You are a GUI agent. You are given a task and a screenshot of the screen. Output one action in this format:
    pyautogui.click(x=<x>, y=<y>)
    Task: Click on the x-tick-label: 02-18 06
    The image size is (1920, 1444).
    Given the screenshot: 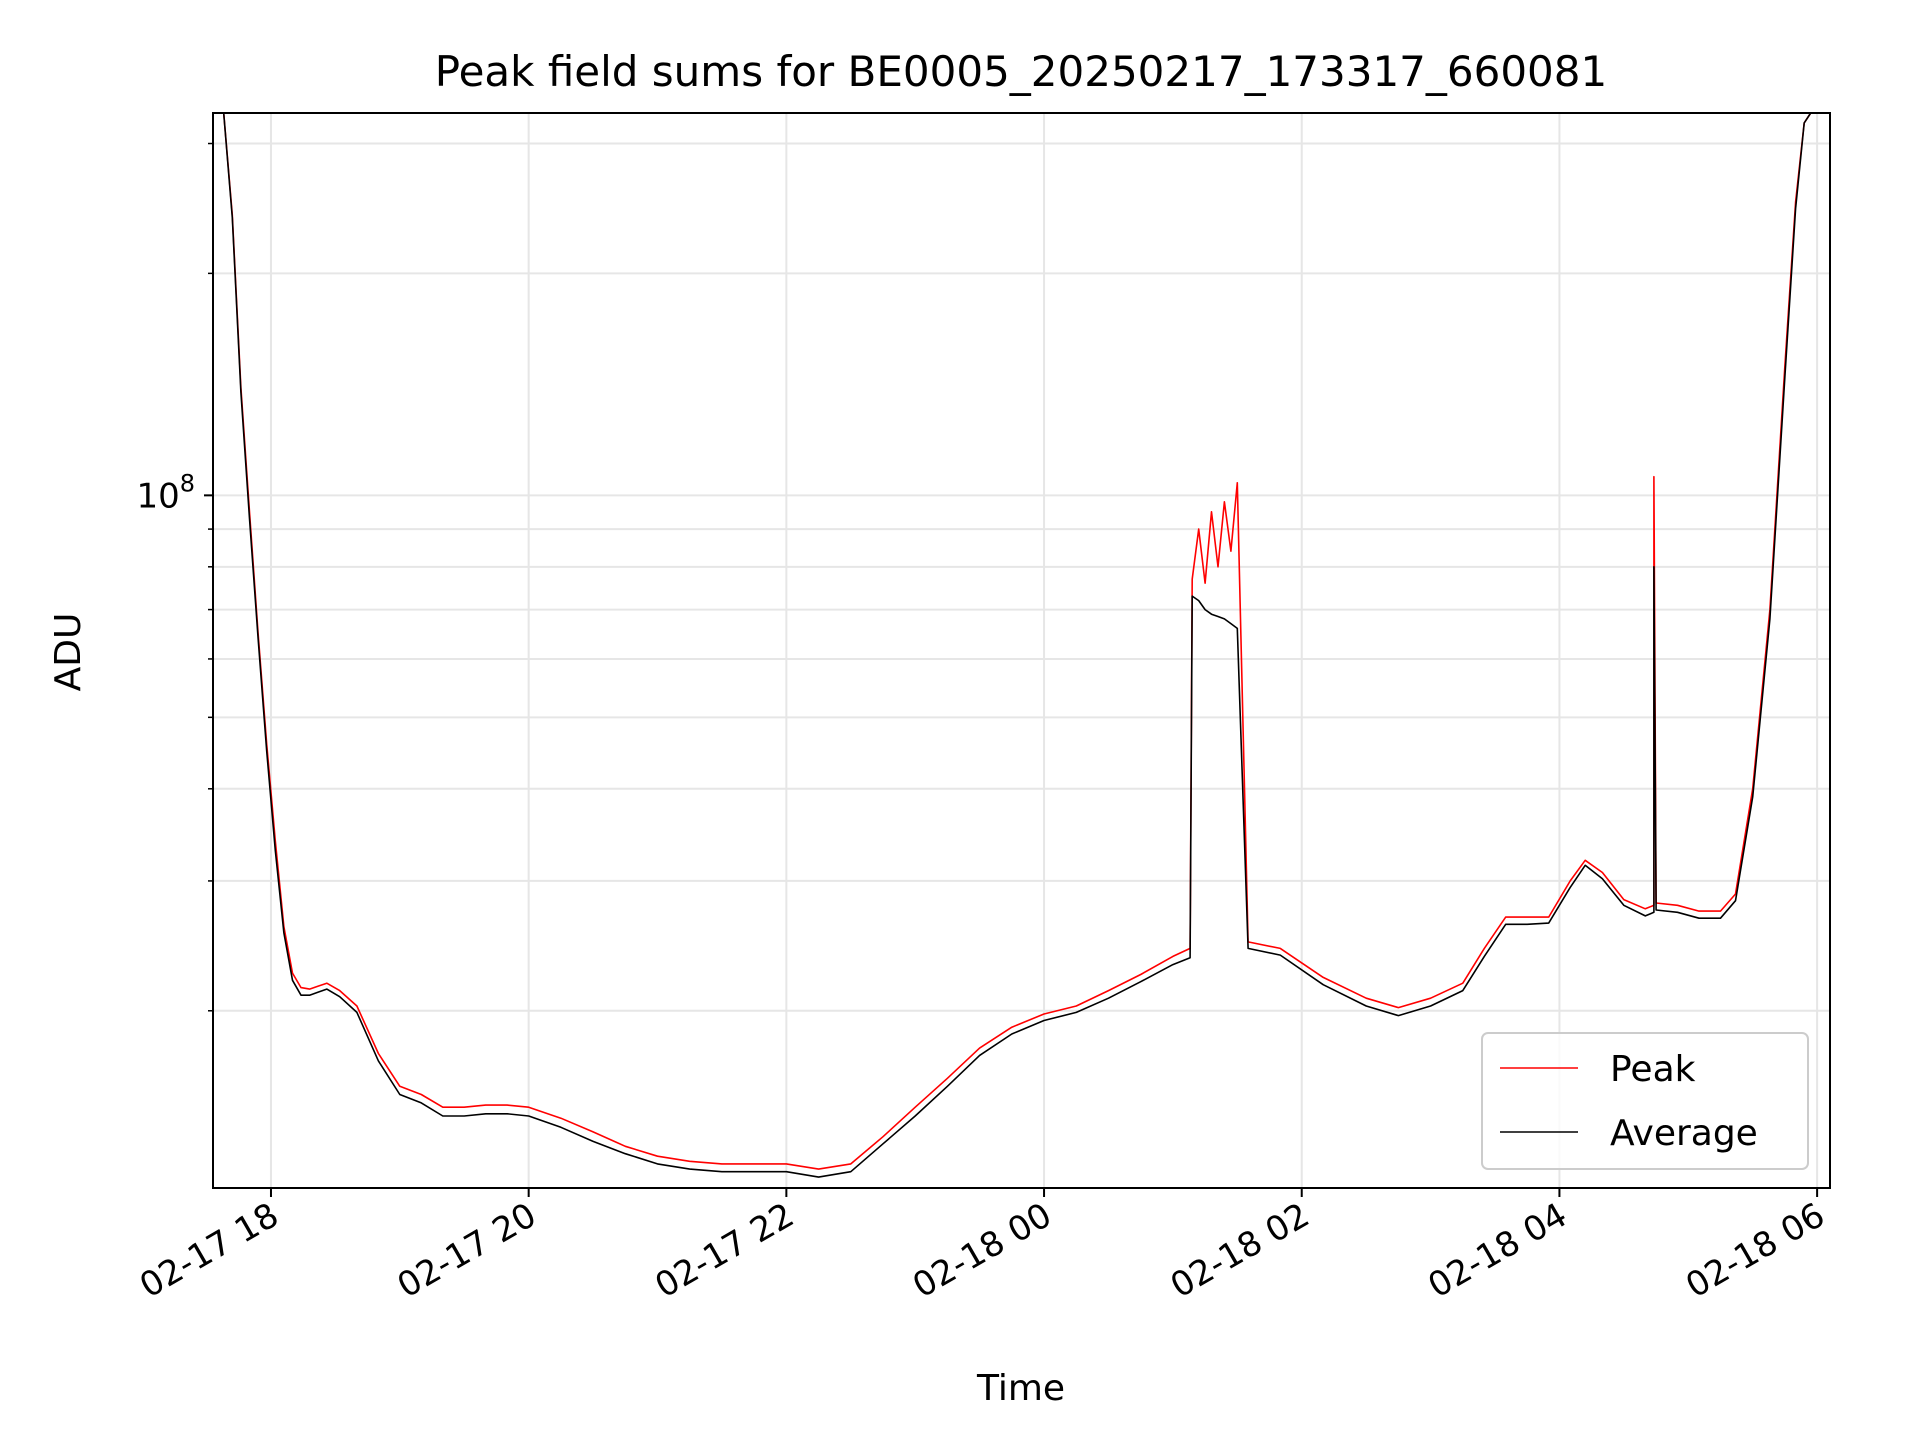 What is the action you would take?
    pyautogui.click(x=1755, y=1250)
    